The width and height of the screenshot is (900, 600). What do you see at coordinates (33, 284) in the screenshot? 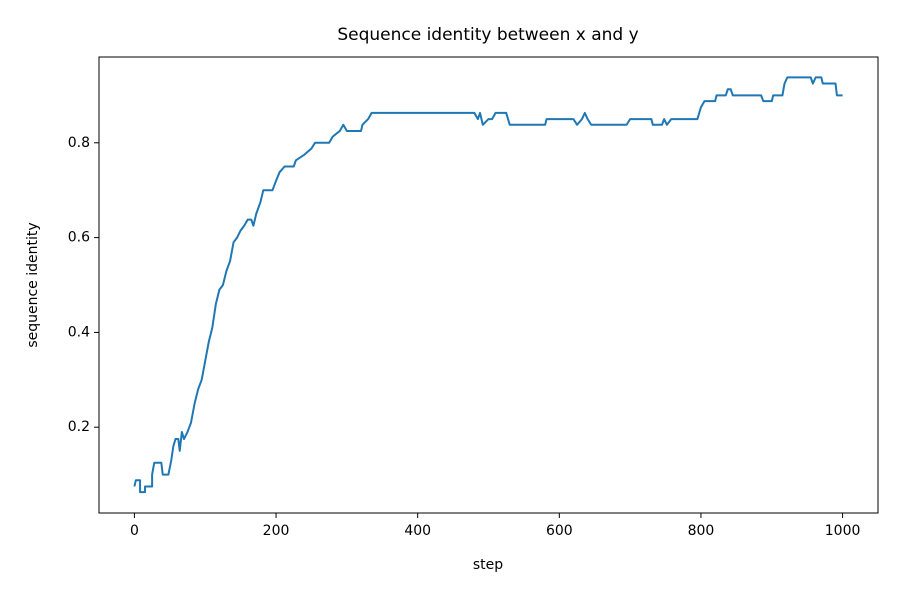
I see `y-axis-label: sequence identity` at bounding box center [33, 284].